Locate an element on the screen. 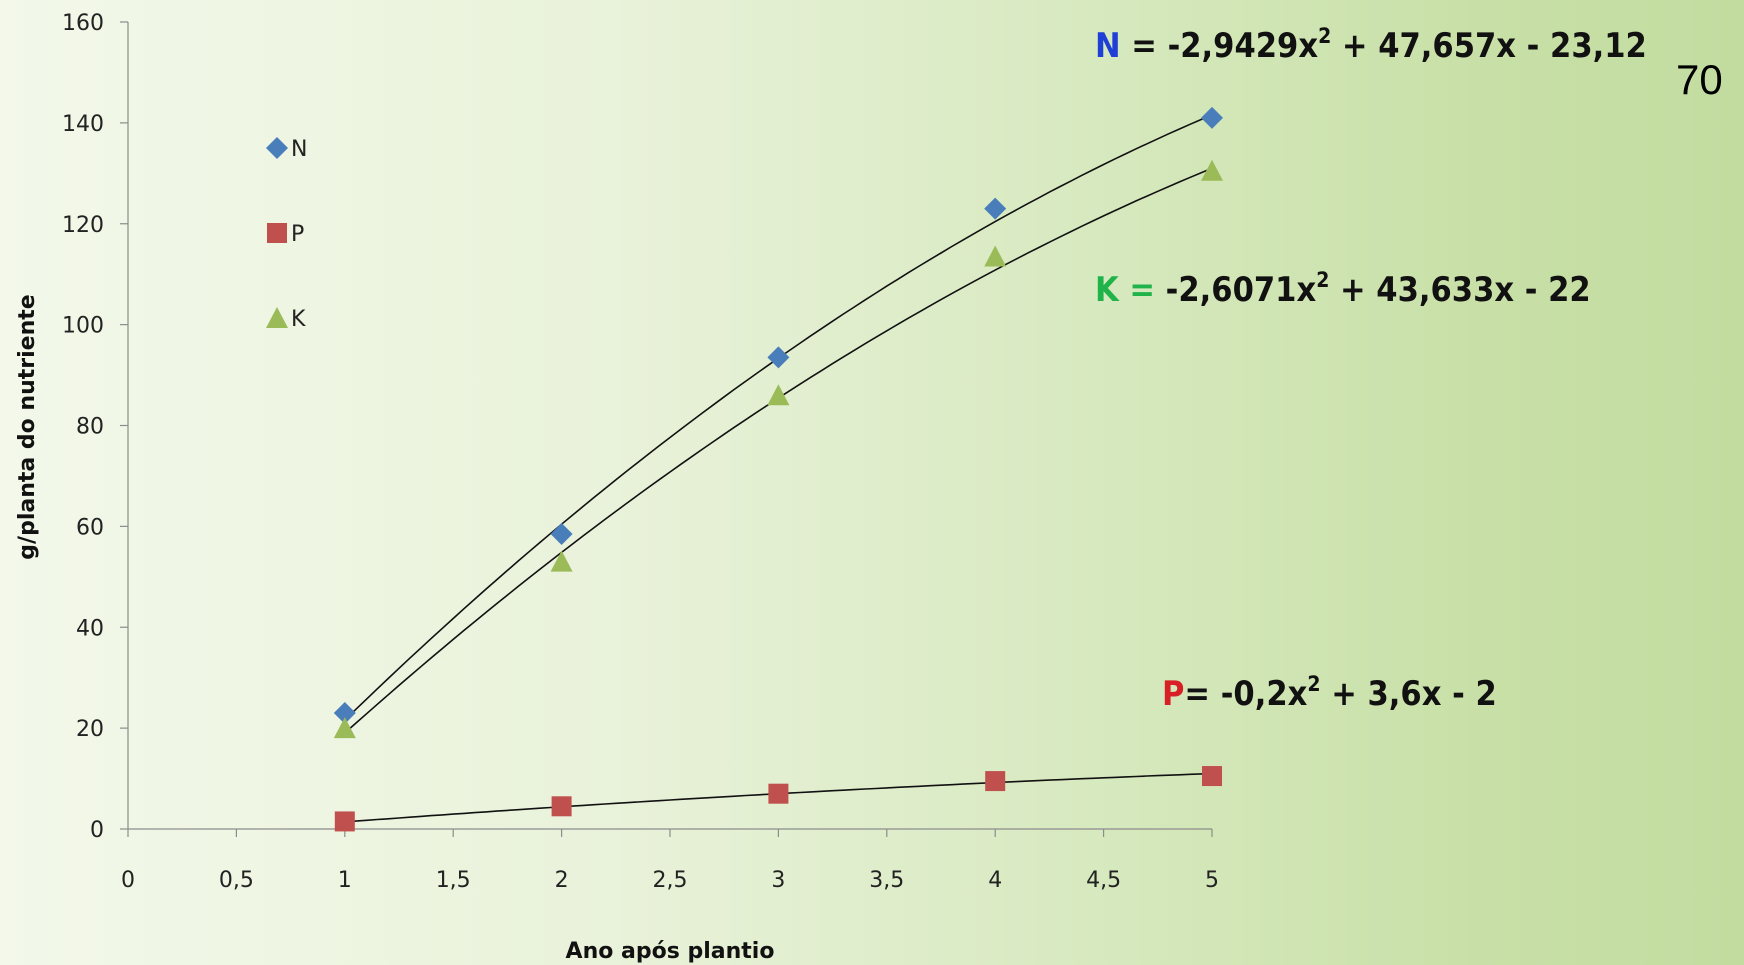 The width and height of the screenshot is (1744, 965). equation-k-lhs: = -2,6071x is located at coordinates (1217, 290).